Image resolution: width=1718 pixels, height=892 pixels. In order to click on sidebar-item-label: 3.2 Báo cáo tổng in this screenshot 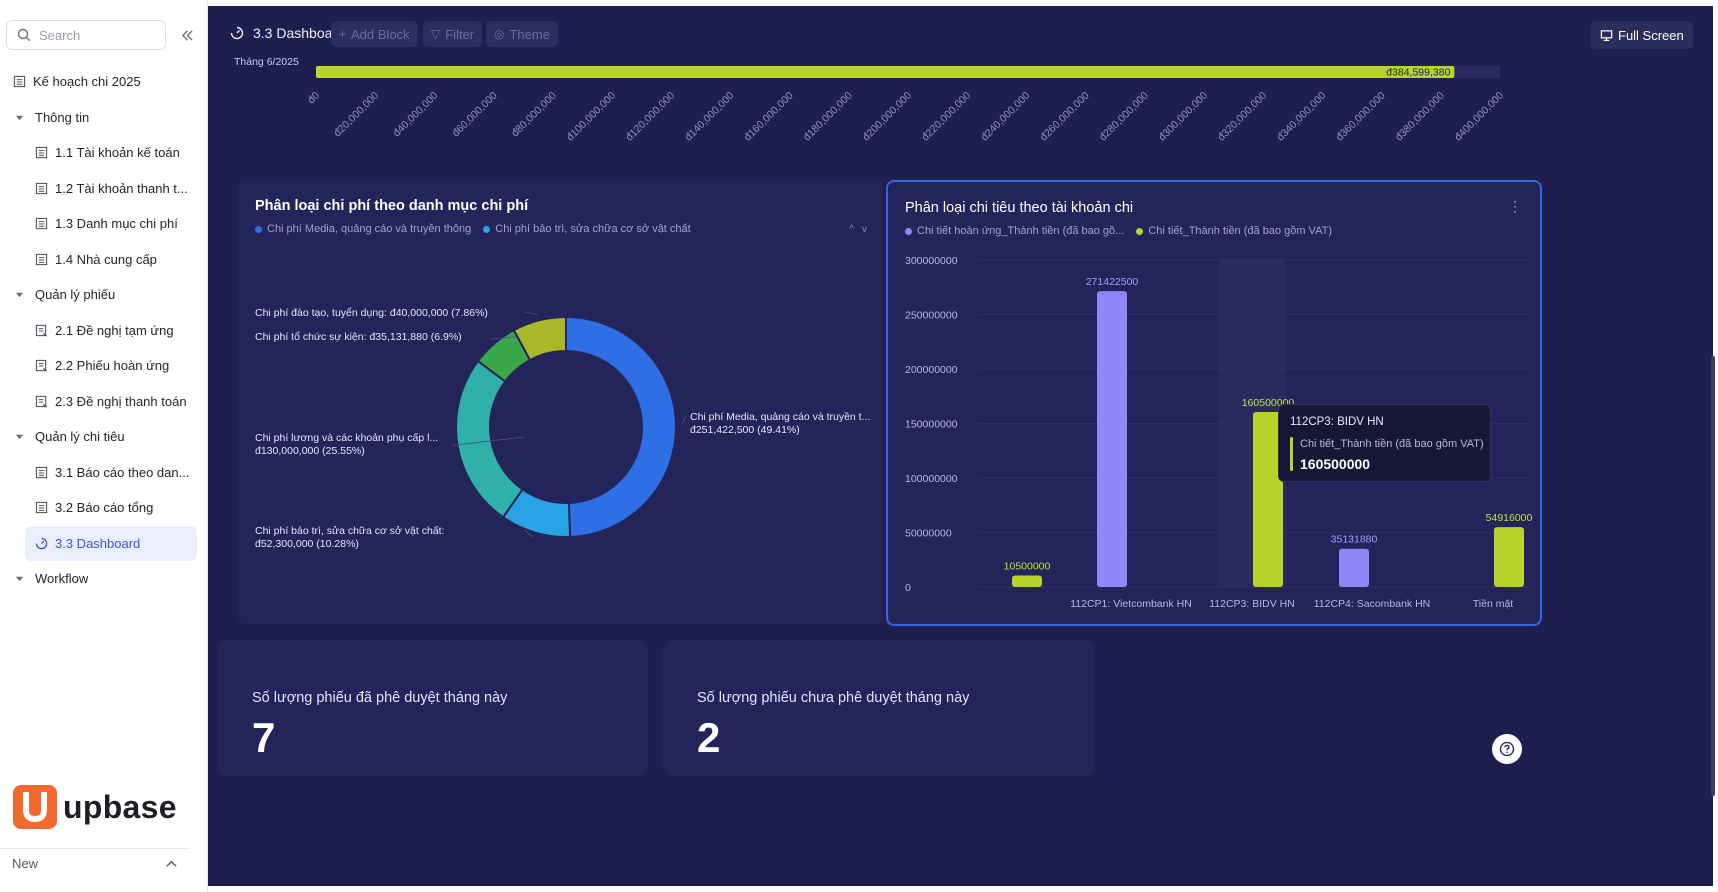, I will do `click(104, 508)`.